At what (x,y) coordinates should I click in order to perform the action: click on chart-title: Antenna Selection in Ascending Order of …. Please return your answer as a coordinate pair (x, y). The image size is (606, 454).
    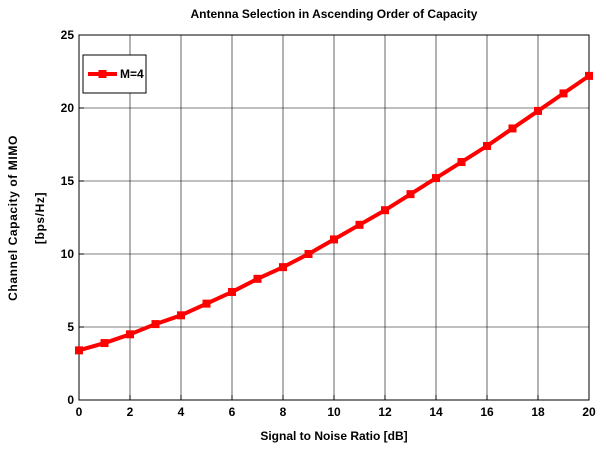
    Looking at the image, I should click on (334, 14).